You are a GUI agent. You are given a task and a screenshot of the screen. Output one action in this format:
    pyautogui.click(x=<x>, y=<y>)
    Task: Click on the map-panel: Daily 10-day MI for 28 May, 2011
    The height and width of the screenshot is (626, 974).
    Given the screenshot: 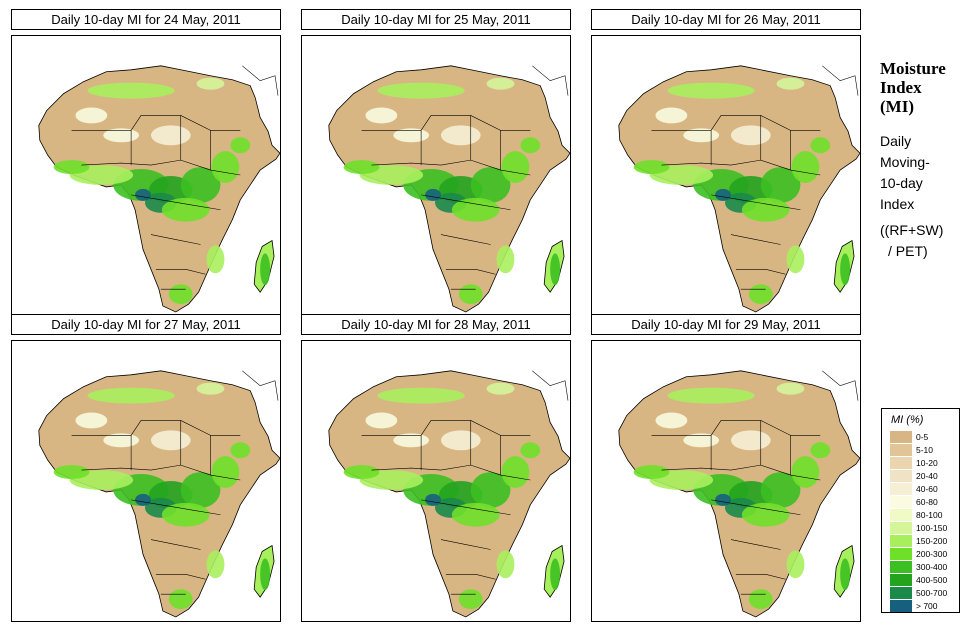 What is the action you would take?
    pyautogui.click(x=436, y=468)
    